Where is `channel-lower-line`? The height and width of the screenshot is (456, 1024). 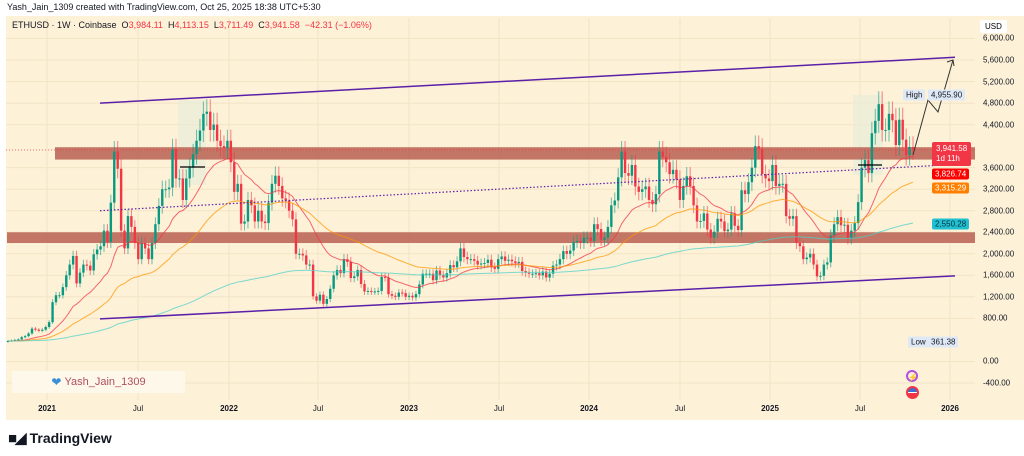
channel-lower-line is located at coordinates (527, 297).